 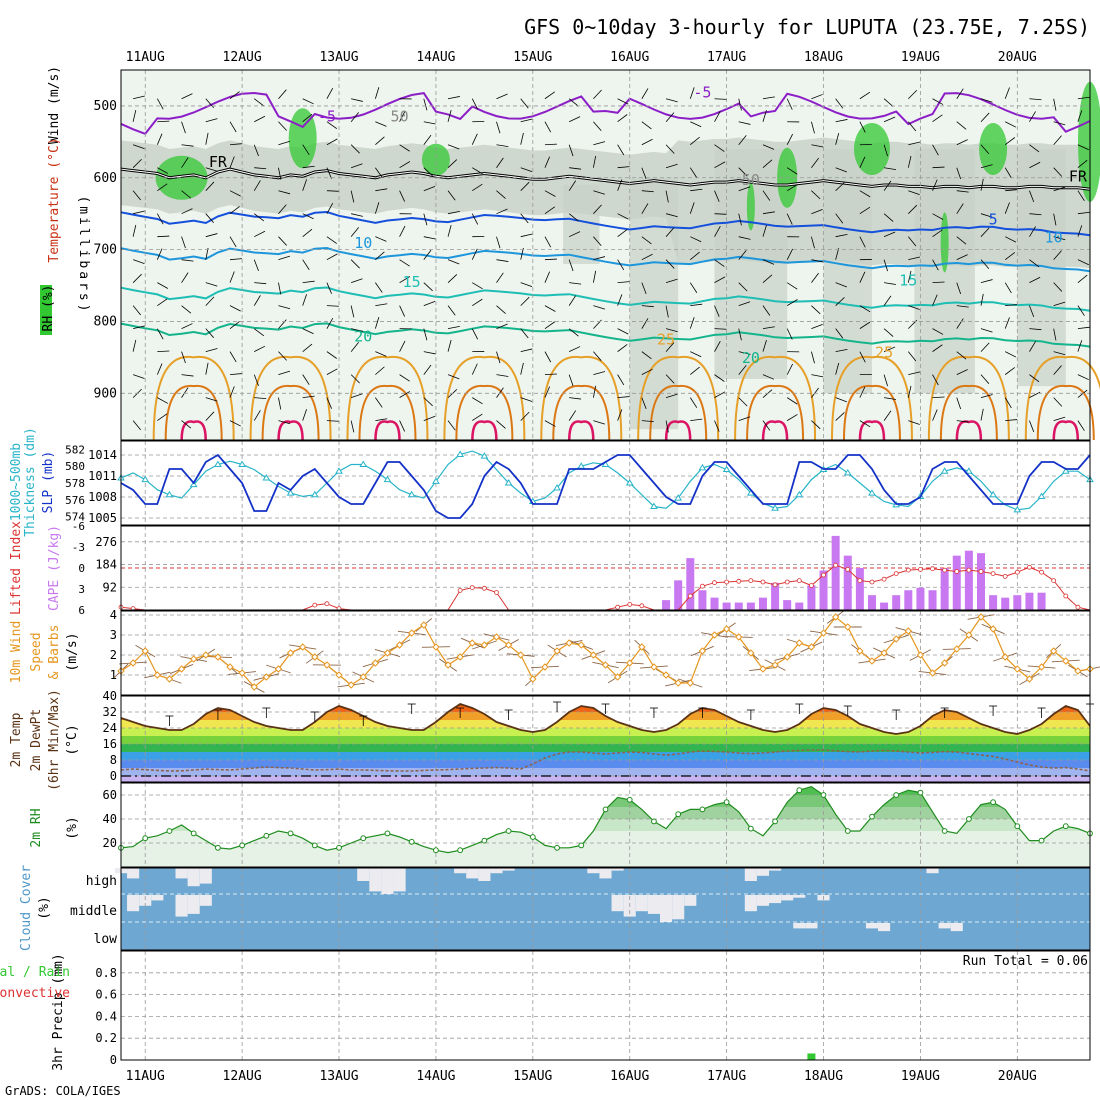 I want to click on thickness-tick: 576, so click(x=75, y=500).